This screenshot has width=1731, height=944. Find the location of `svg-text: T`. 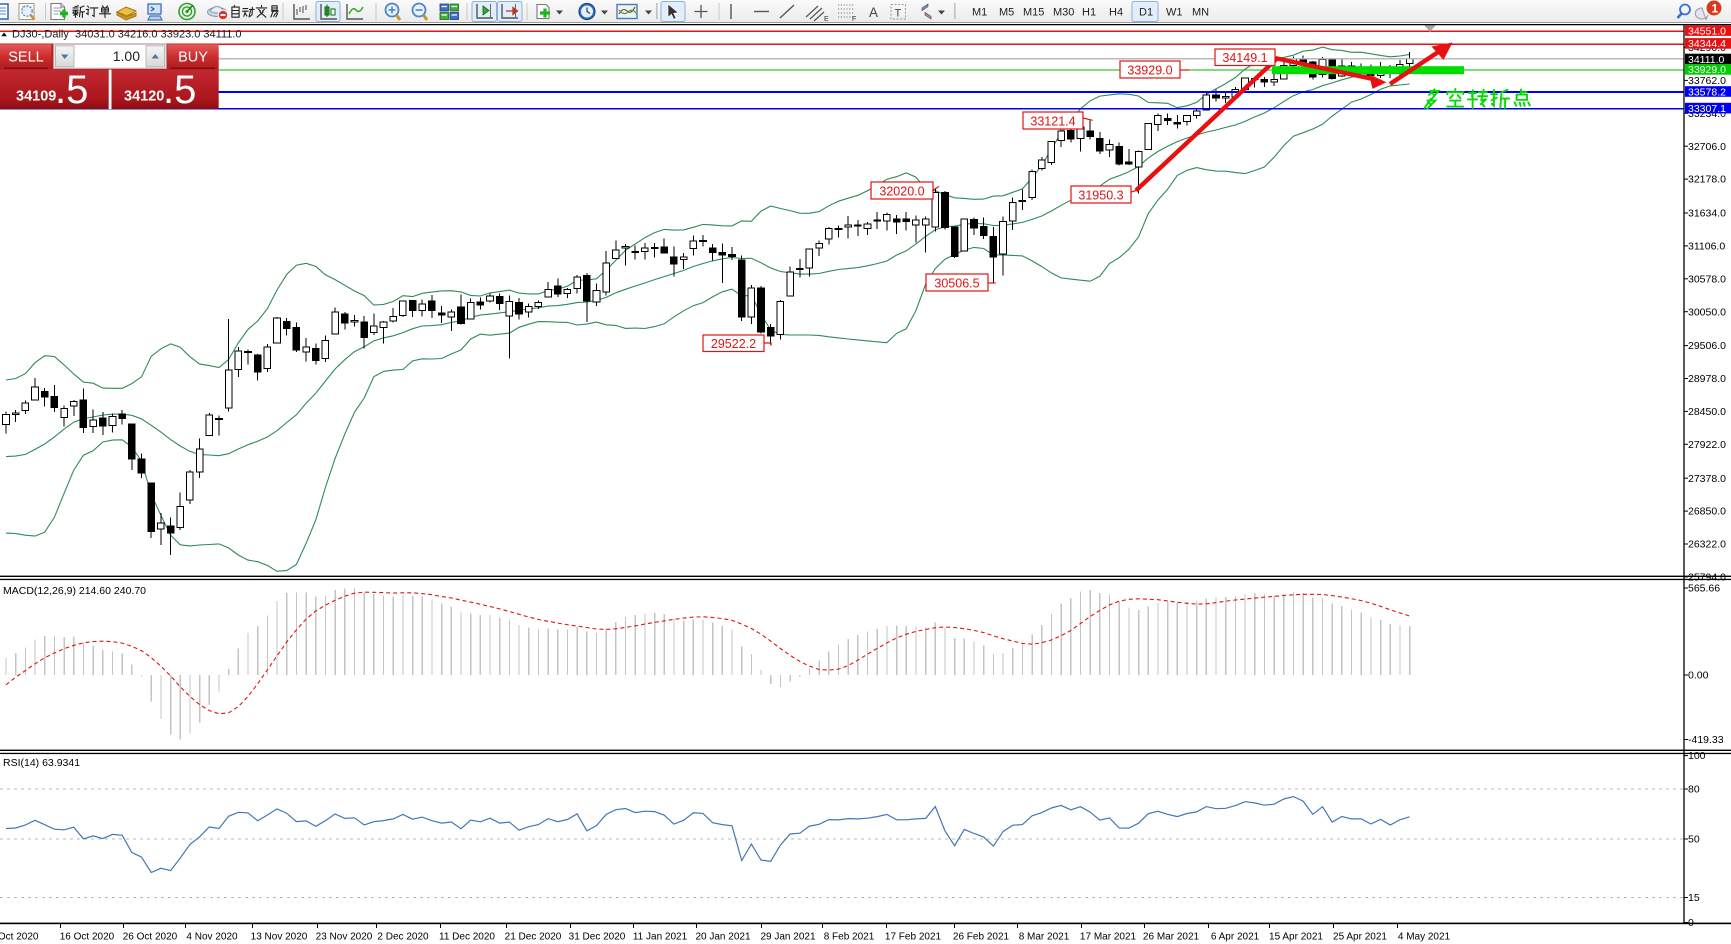

svg-text: T is located at coordinates (898, 14).